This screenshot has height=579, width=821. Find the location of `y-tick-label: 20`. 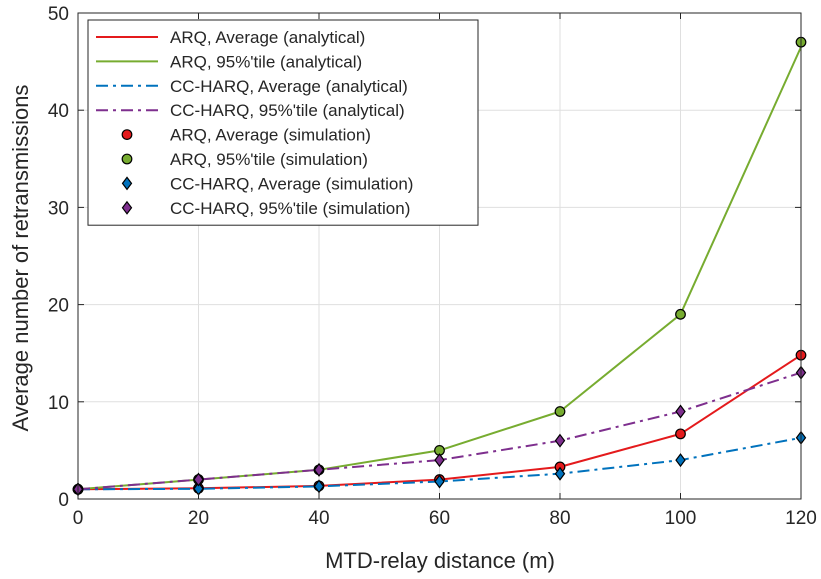

y-tick-label: 20 is located at coordinates (58, 306).